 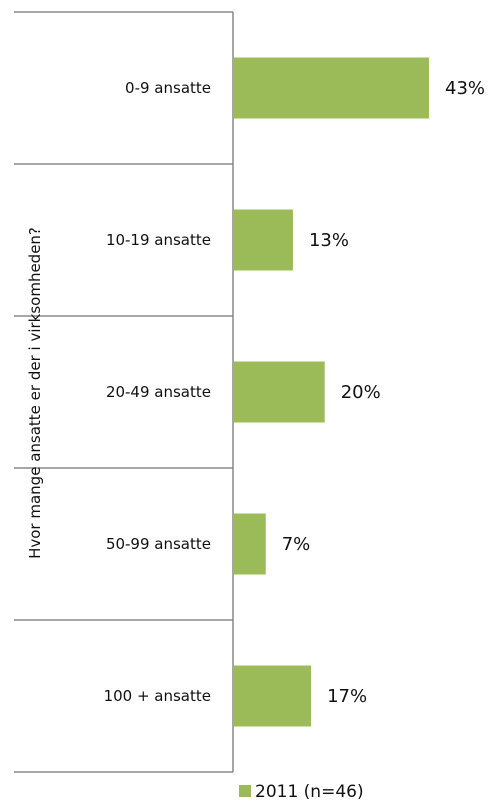 What do you see at coordinates (245, 791) in the screenshot?
I see `legend-swatch` at bounding box center [245, 791].